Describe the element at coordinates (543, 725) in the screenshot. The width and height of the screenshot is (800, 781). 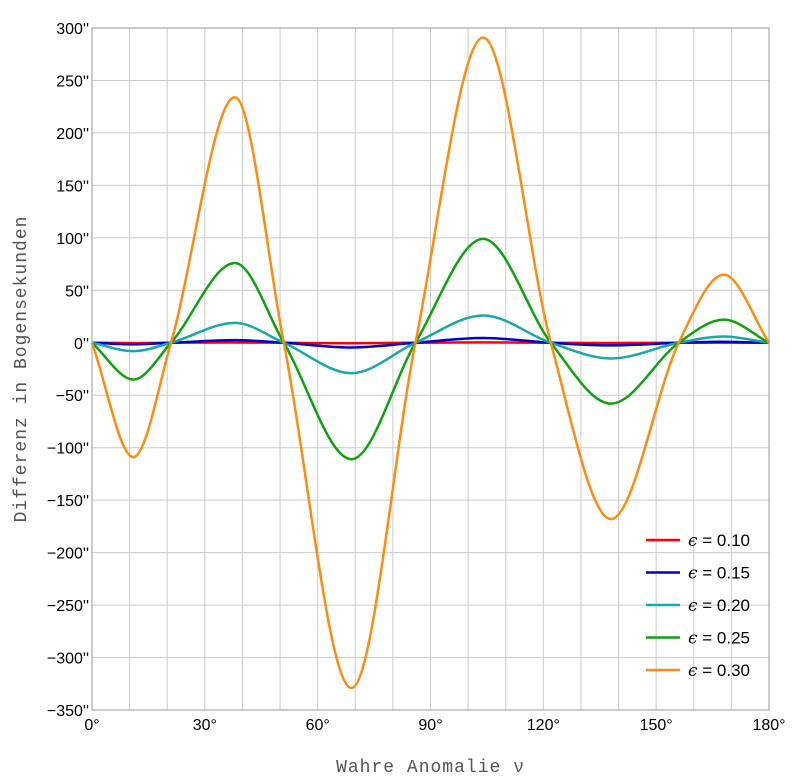
I see `x-tick-label: 120°` at that location.